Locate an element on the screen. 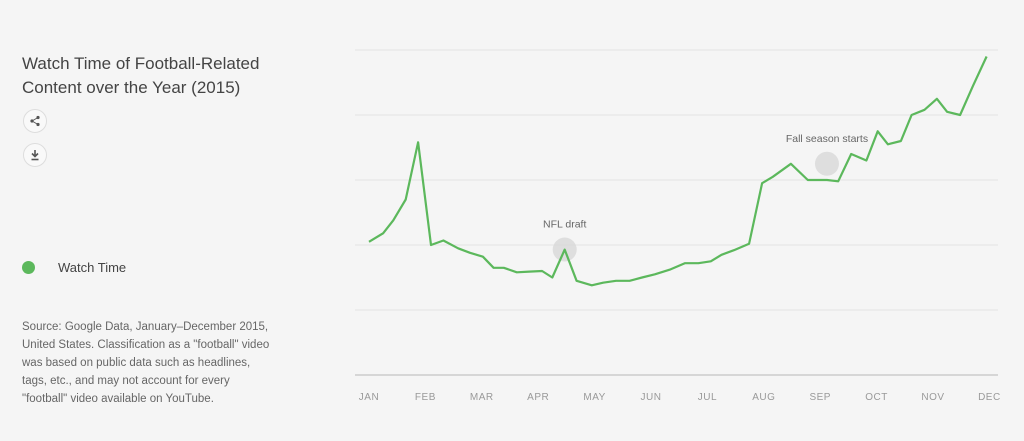 Image resolution: width=1024 pixels, height=441 pixels. x-tick-label: NOV is located at coordinates (932, 397).